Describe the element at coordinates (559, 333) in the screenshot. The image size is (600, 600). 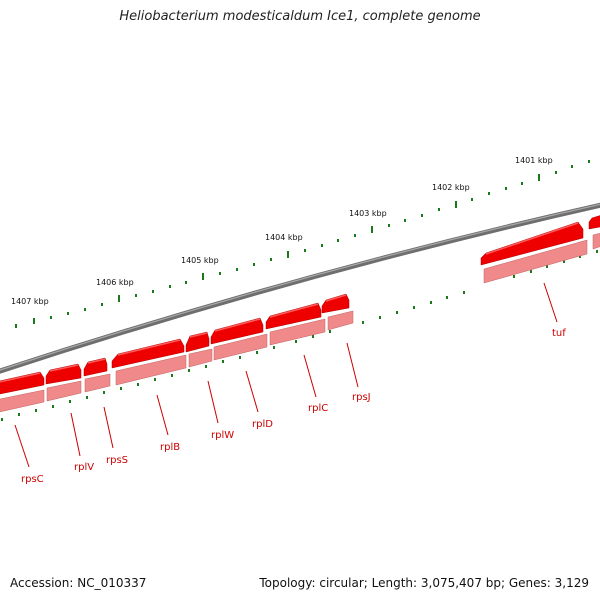
I see `gene-label: tuf` at that location.